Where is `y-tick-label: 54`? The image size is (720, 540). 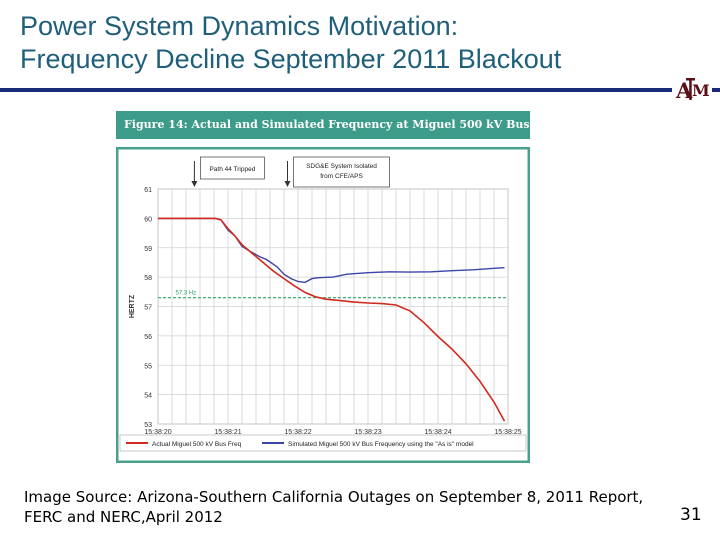 y-tick-label: 54 is located at coordinates (148, 396).